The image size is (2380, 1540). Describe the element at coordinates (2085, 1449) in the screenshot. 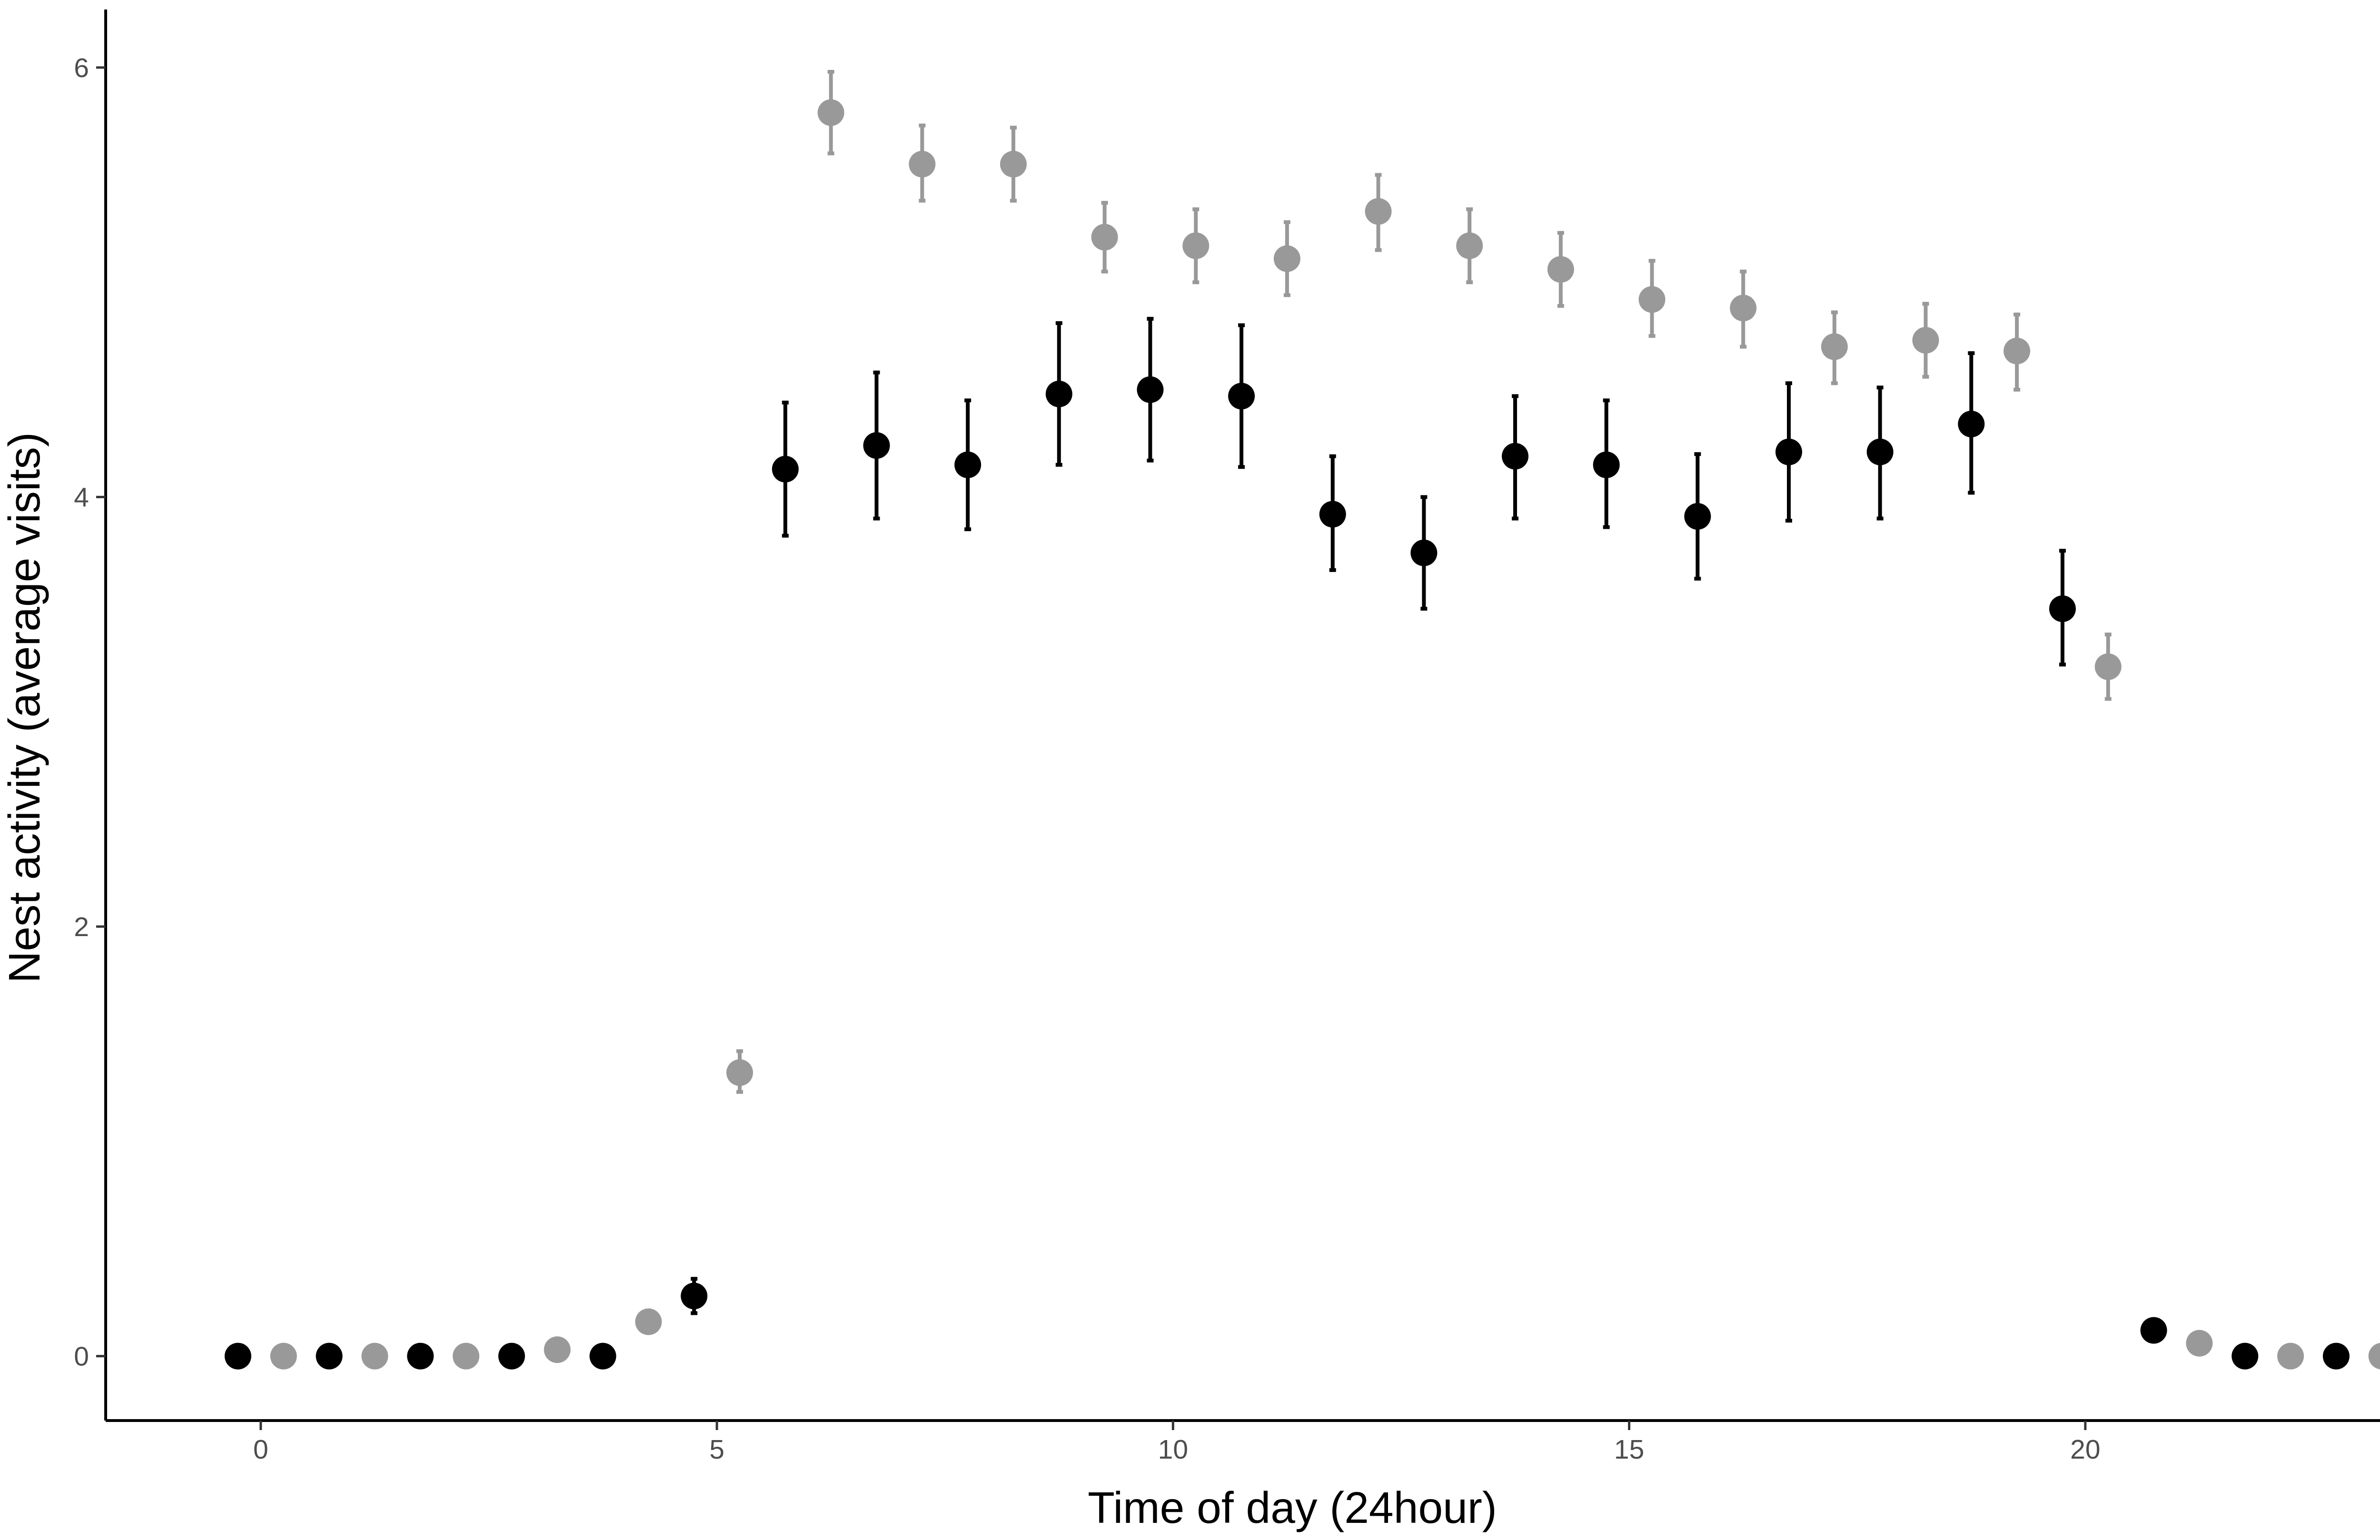

I see `x-tick-label: 20` at that location.